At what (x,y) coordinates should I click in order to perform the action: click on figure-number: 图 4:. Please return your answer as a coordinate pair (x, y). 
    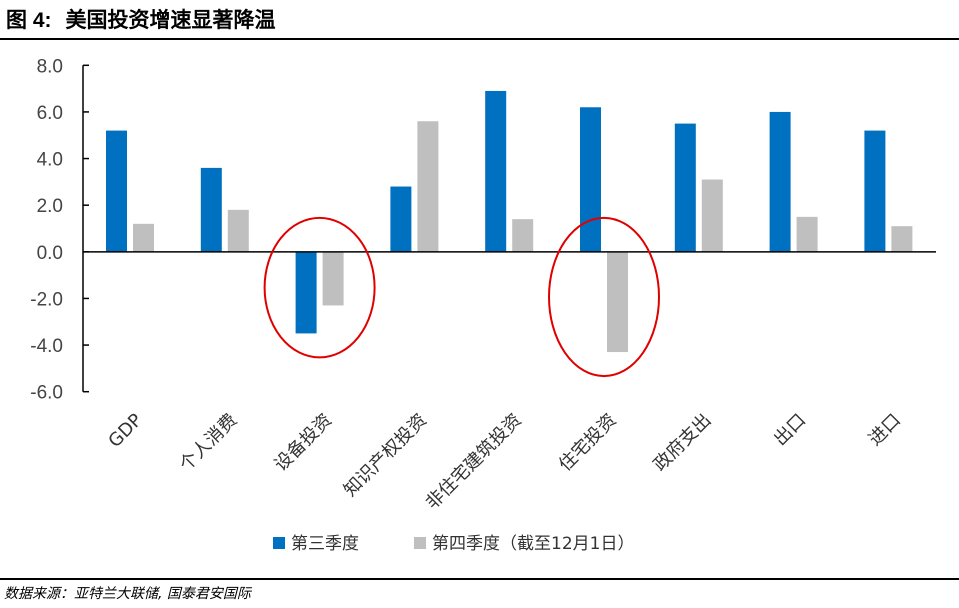
    Looking at the image, I should click on (29, 20).